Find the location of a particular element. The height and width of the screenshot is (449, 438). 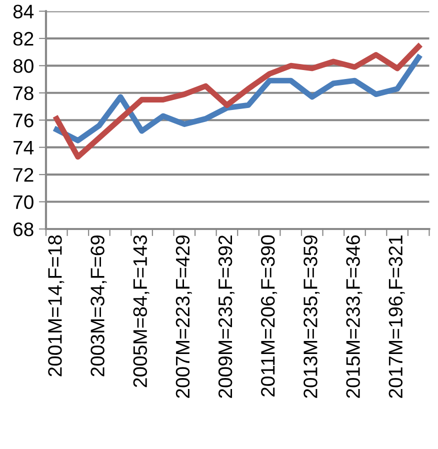

x-tick-label: 2017M=196,F=321 is located at coordinates (396, 316).